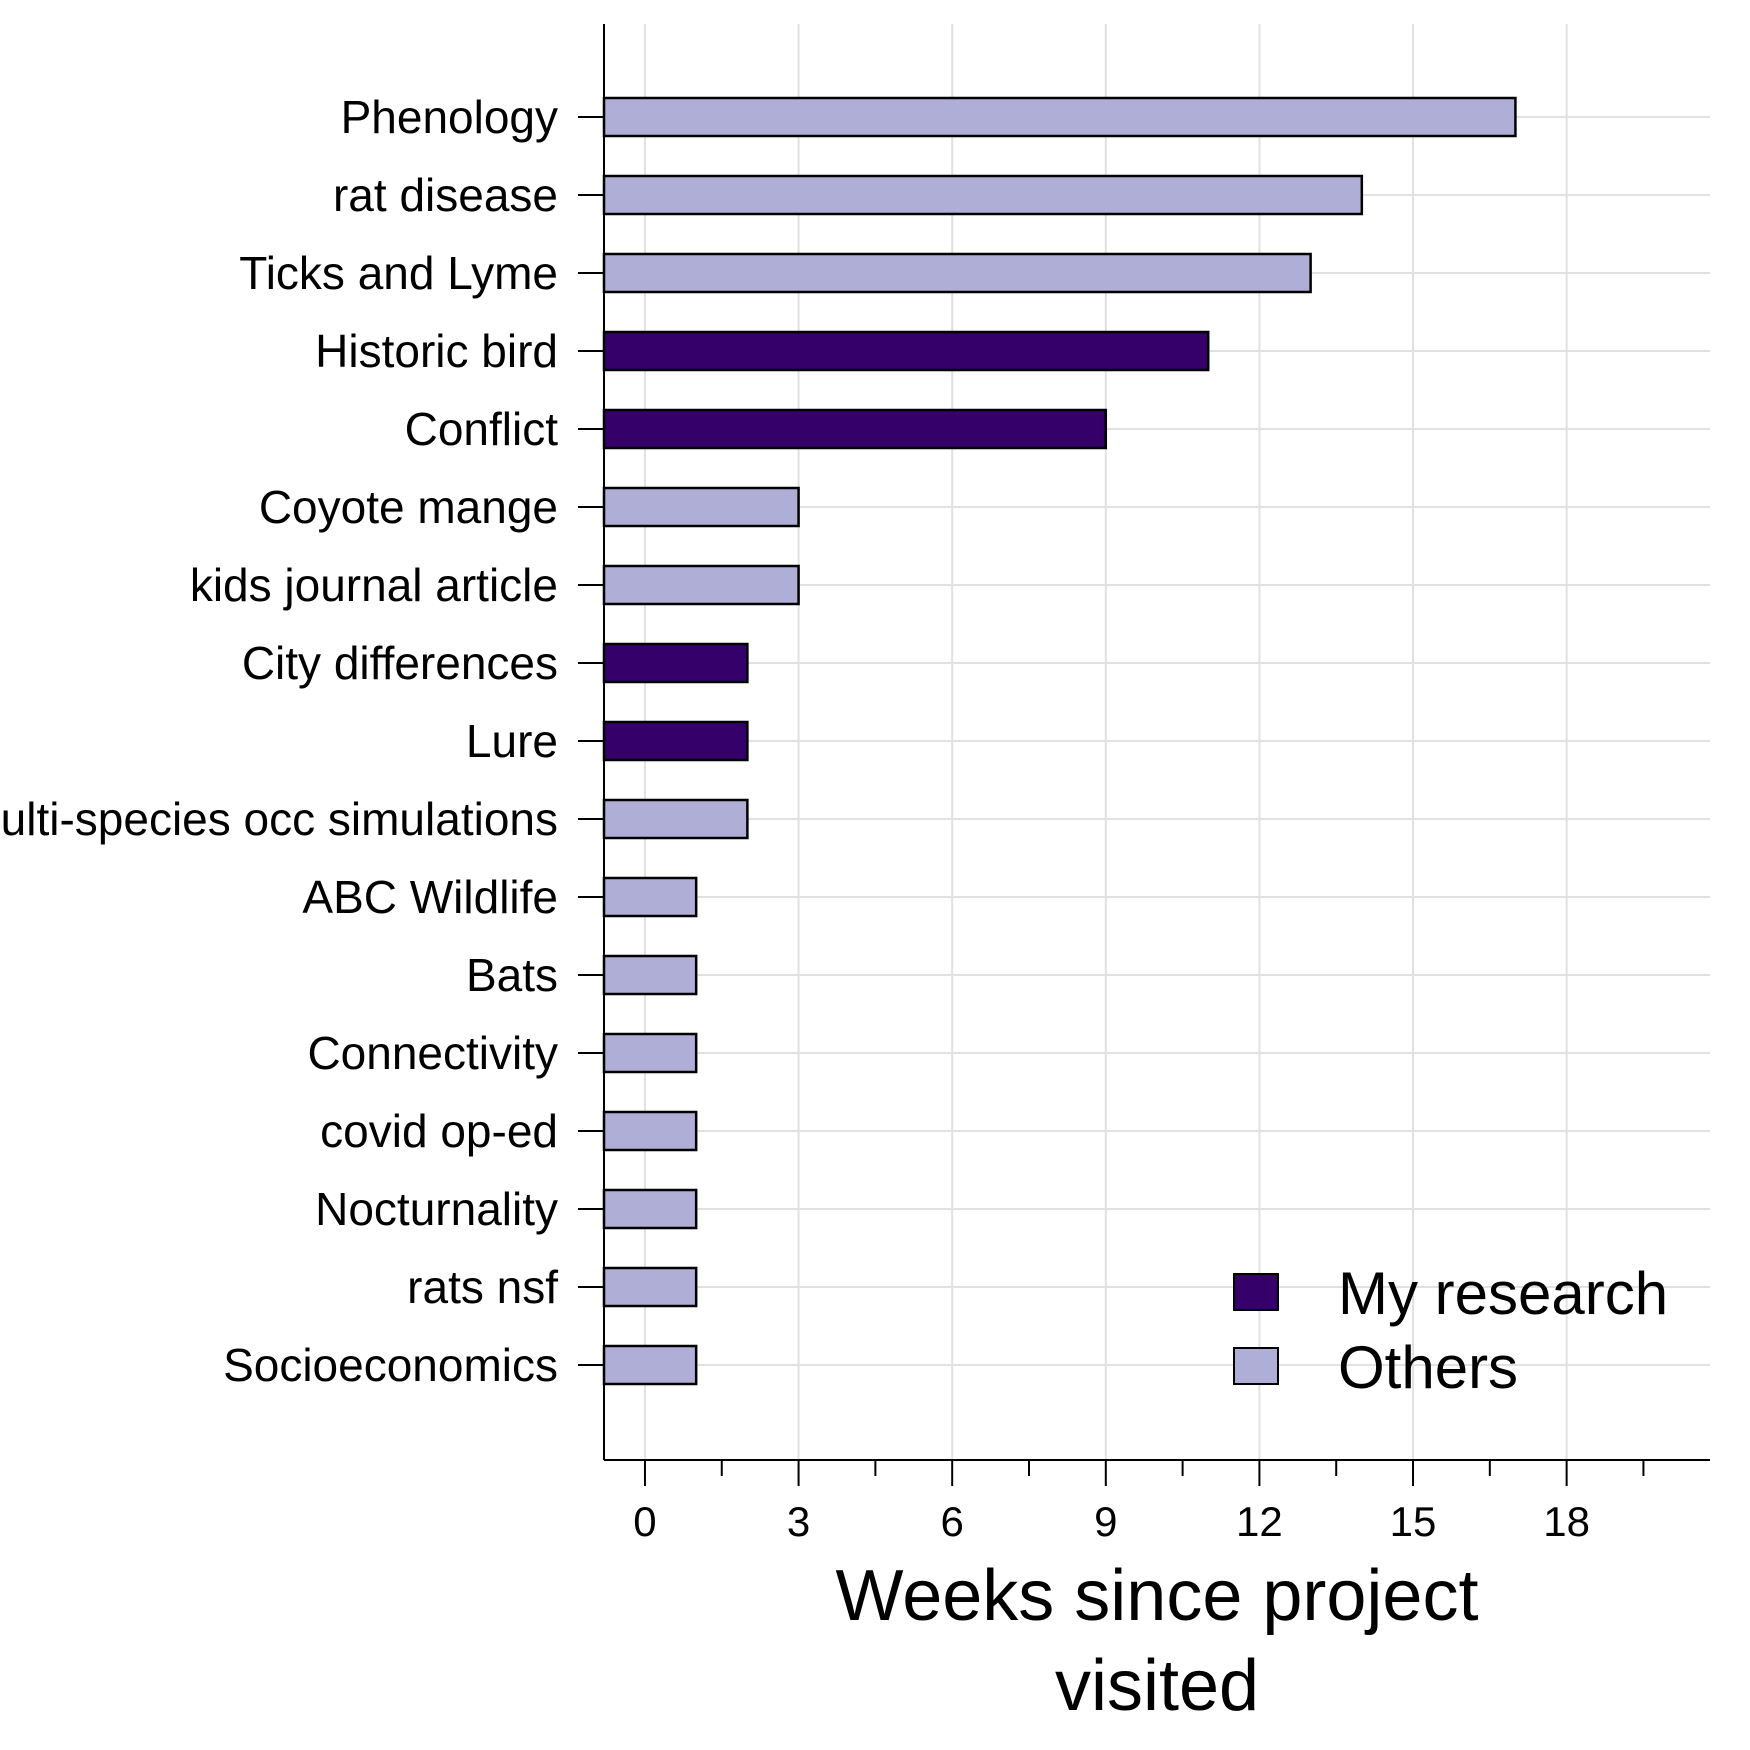 The width and height of the screenshot is (1750, 1750). Describe the element at coordinates (650, 897) in the screenshot. I see `bar-abc-wildlife` at that location.